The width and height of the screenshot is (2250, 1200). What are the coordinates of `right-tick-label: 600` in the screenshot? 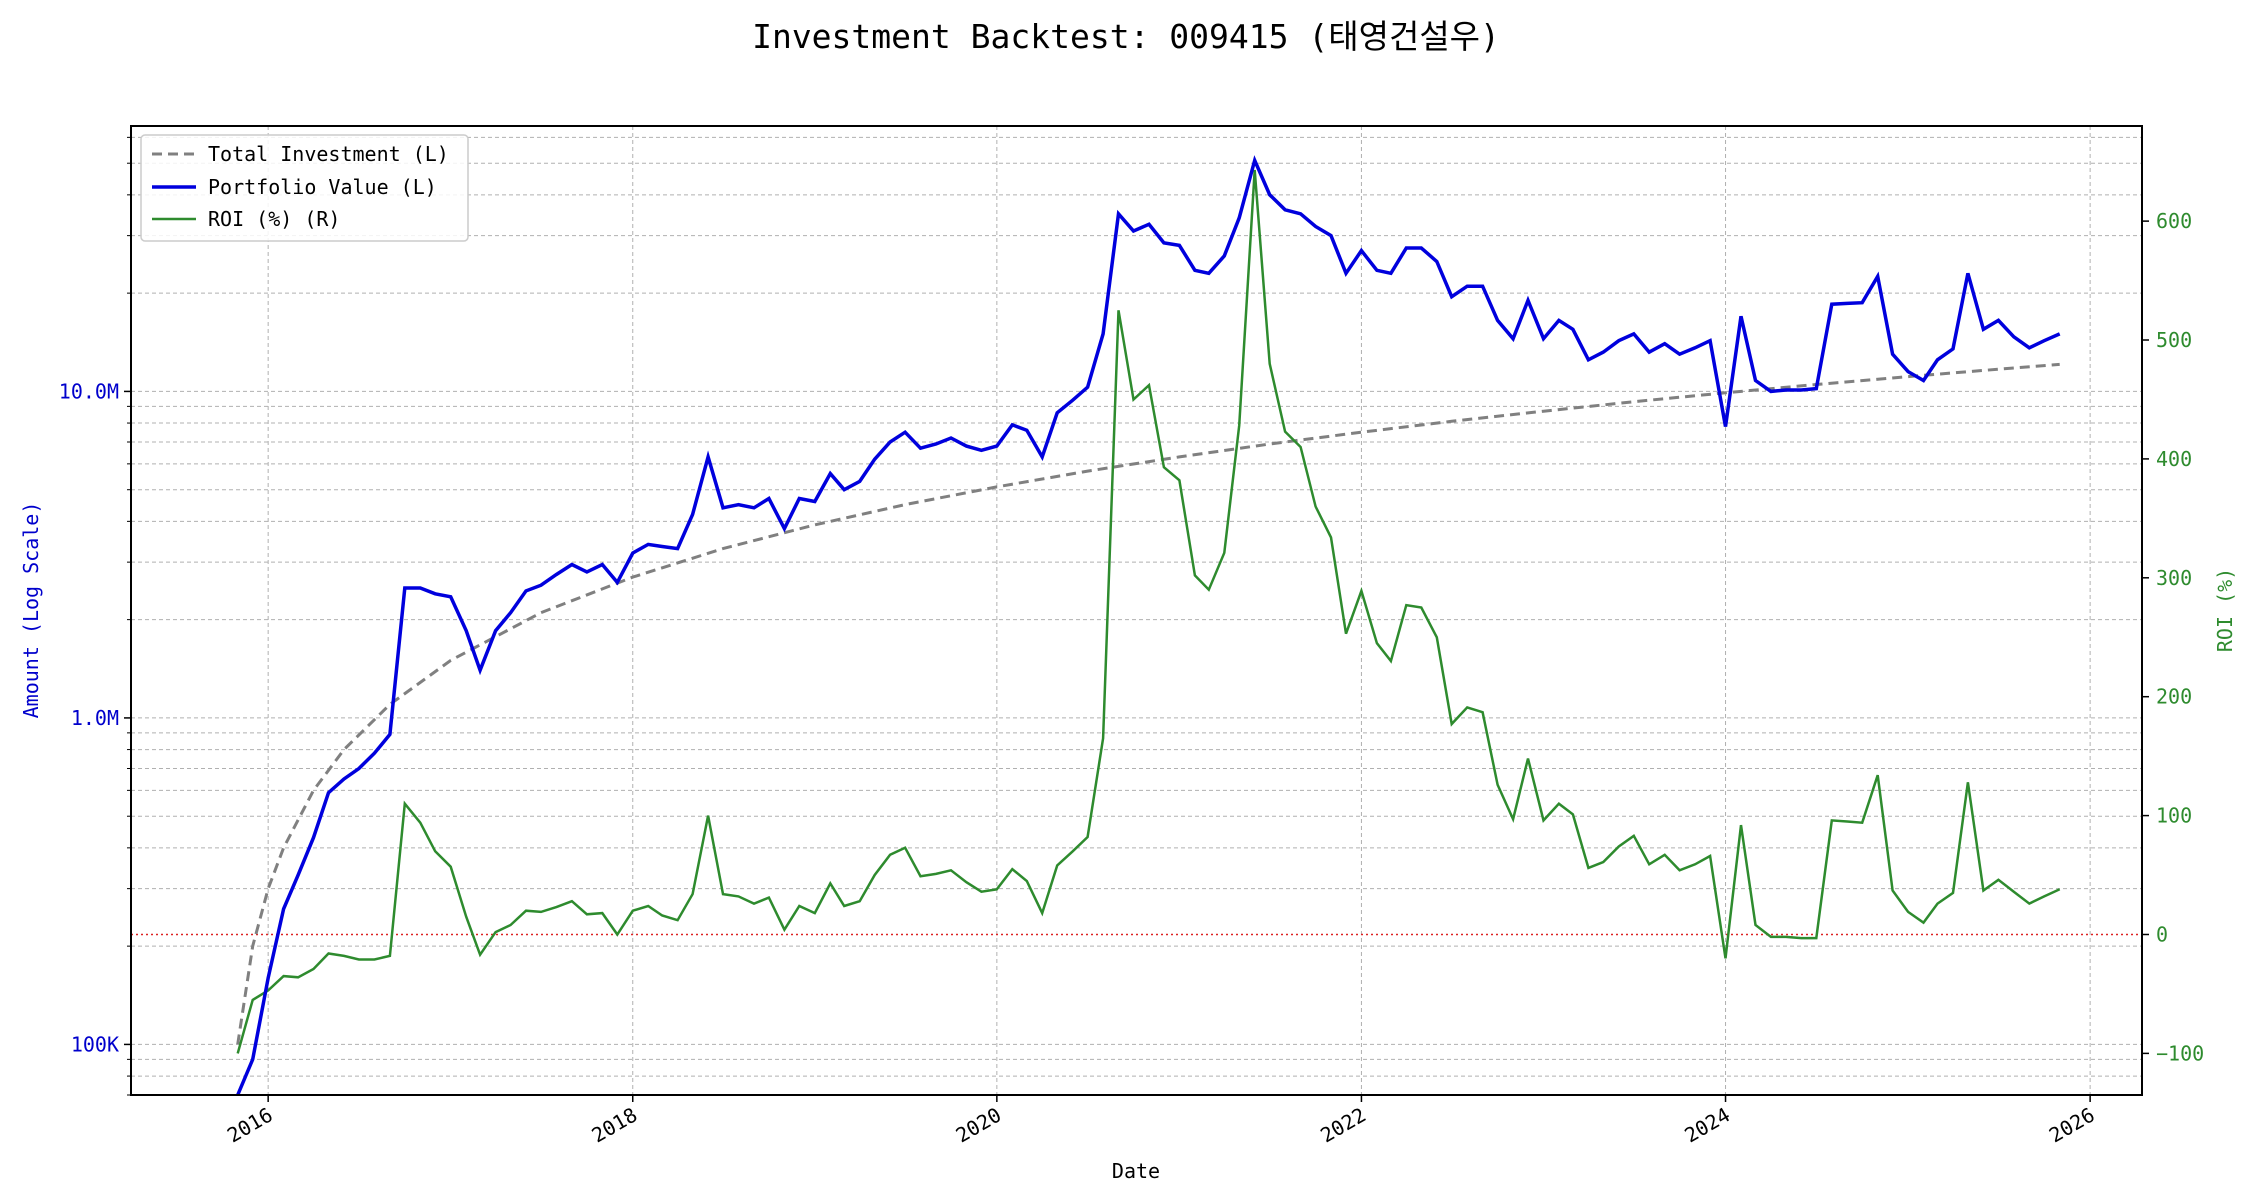 It's located at (2174, 221).